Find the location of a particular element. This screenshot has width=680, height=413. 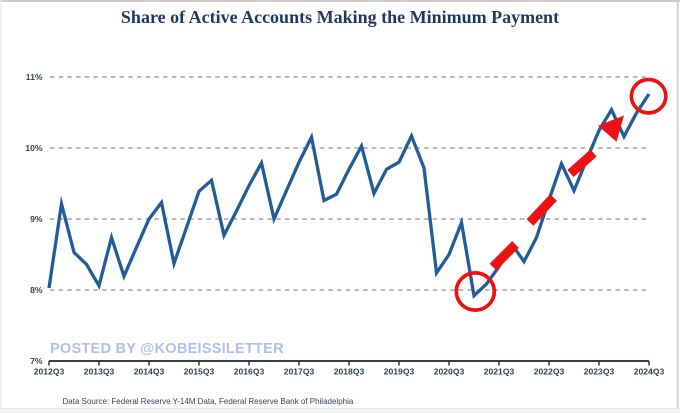

svg-text: 2013Q3 is located at coordinates (99, 372).